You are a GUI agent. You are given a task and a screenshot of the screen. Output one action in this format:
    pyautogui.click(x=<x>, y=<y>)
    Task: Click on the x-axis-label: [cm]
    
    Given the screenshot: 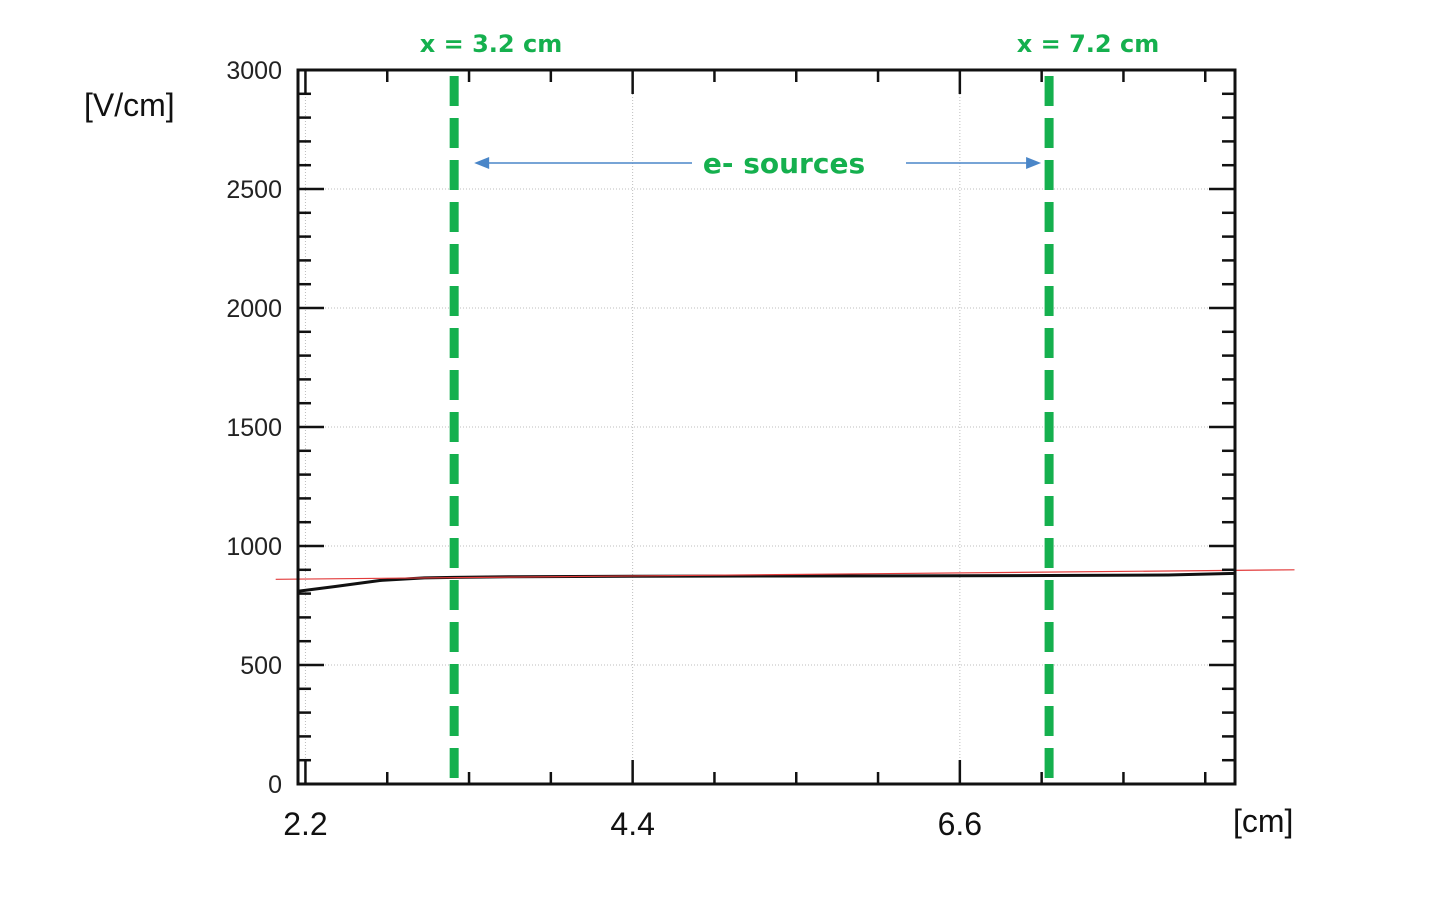 What is the action you would take?
    pyautogui.click(x=1263, y=821)
    